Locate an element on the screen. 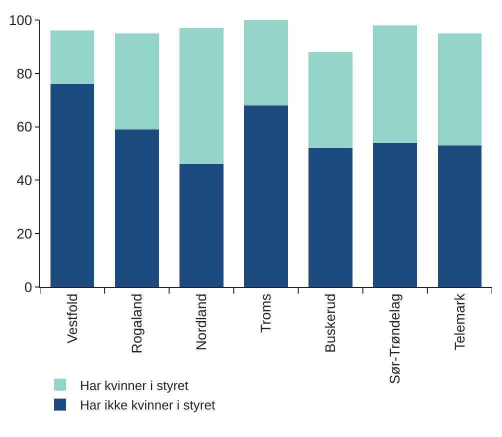  legend-label: Har ikke kvinner i styret is located at coordinates (148, 405).